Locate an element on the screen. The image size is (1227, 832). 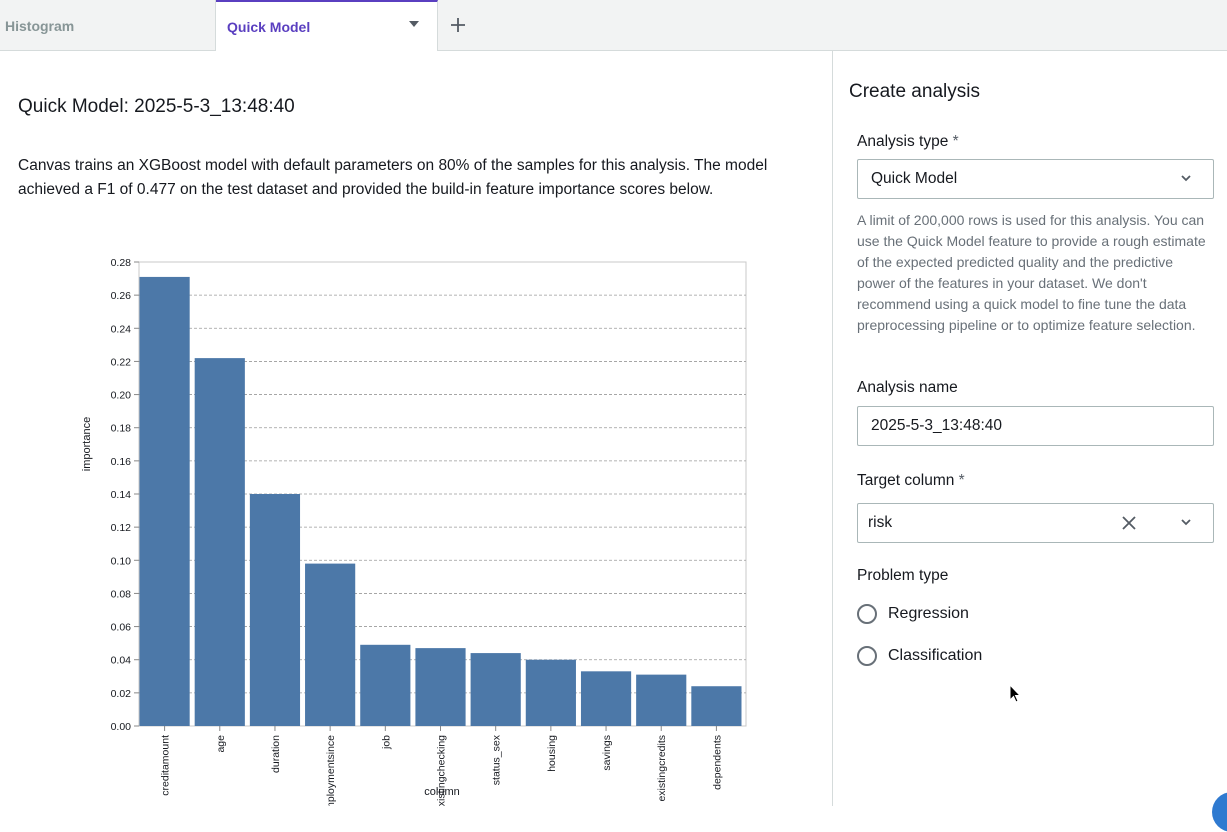
target-column-label: Target column * is located at coordinates (911, 481).